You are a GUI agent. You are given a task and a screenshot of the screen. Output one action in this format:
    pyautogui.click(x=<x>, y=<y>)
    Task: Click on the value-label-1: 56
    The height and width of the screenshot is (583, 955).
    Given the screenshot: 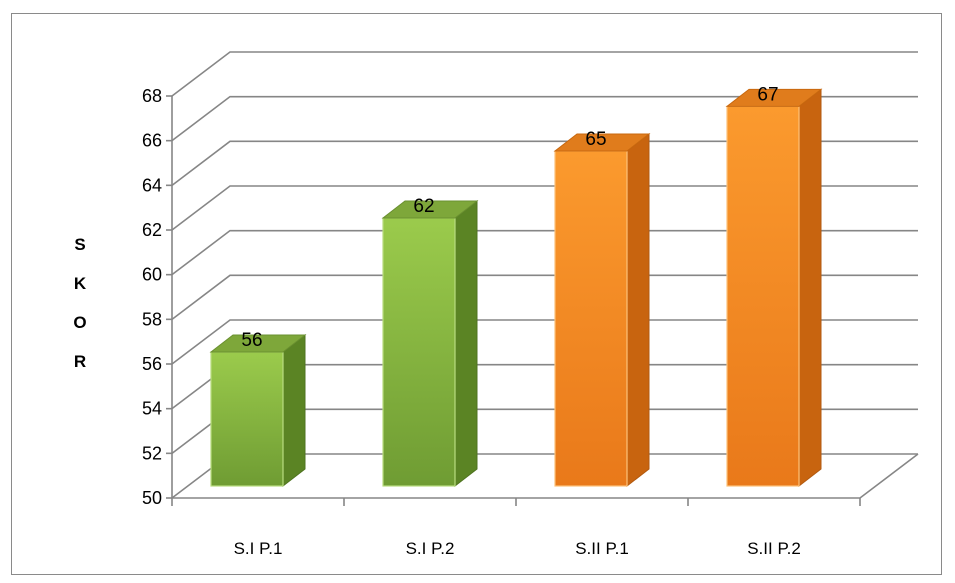 What is the action you would take?
    pyautogui.click(x=251, y=340)
    